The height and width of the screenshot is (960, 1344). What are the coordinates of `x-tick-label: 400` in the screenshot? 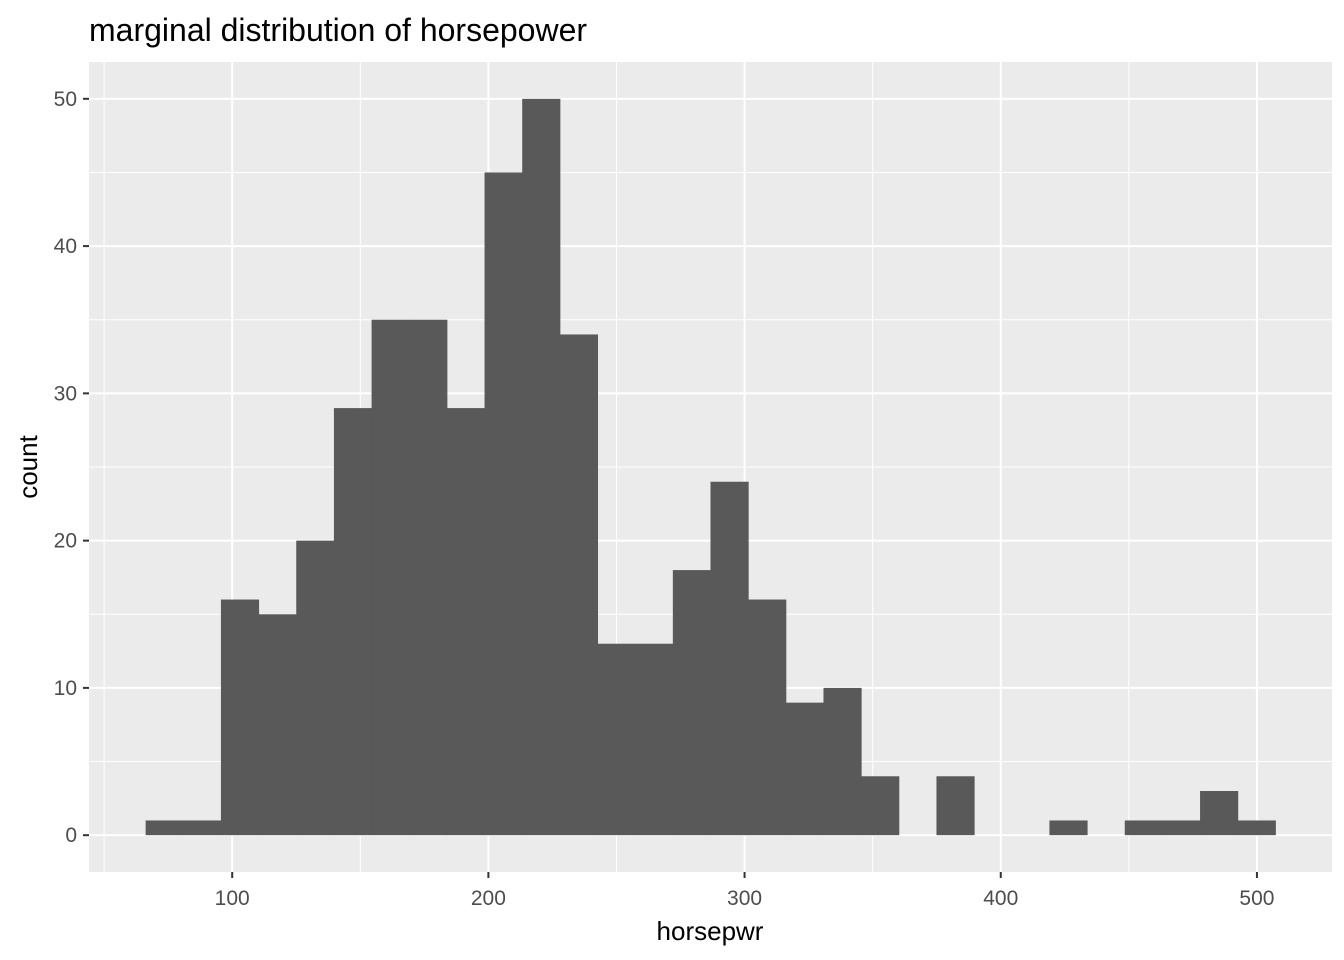 It's located at (1000, 898).